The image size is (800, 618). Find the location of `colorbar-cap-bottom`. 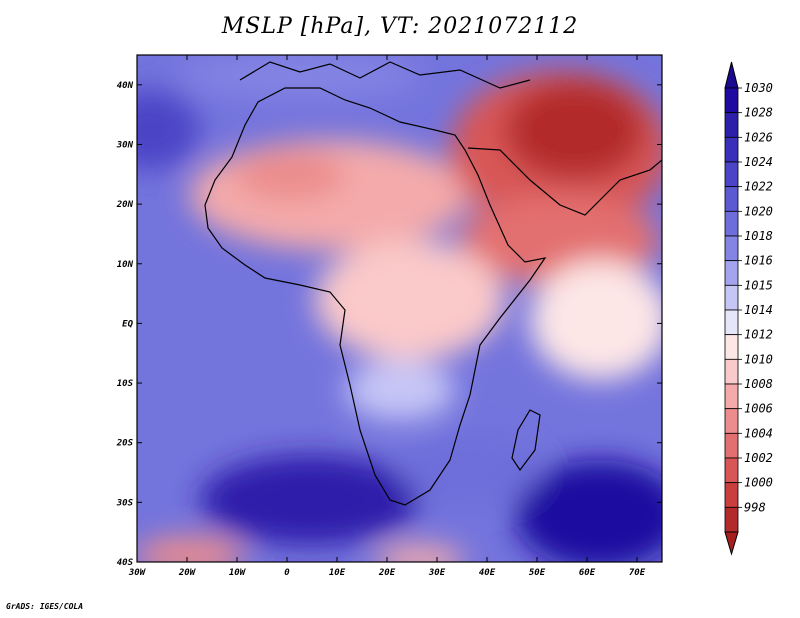

colorbar-cap-bottom is located at coordinates (731, 543).